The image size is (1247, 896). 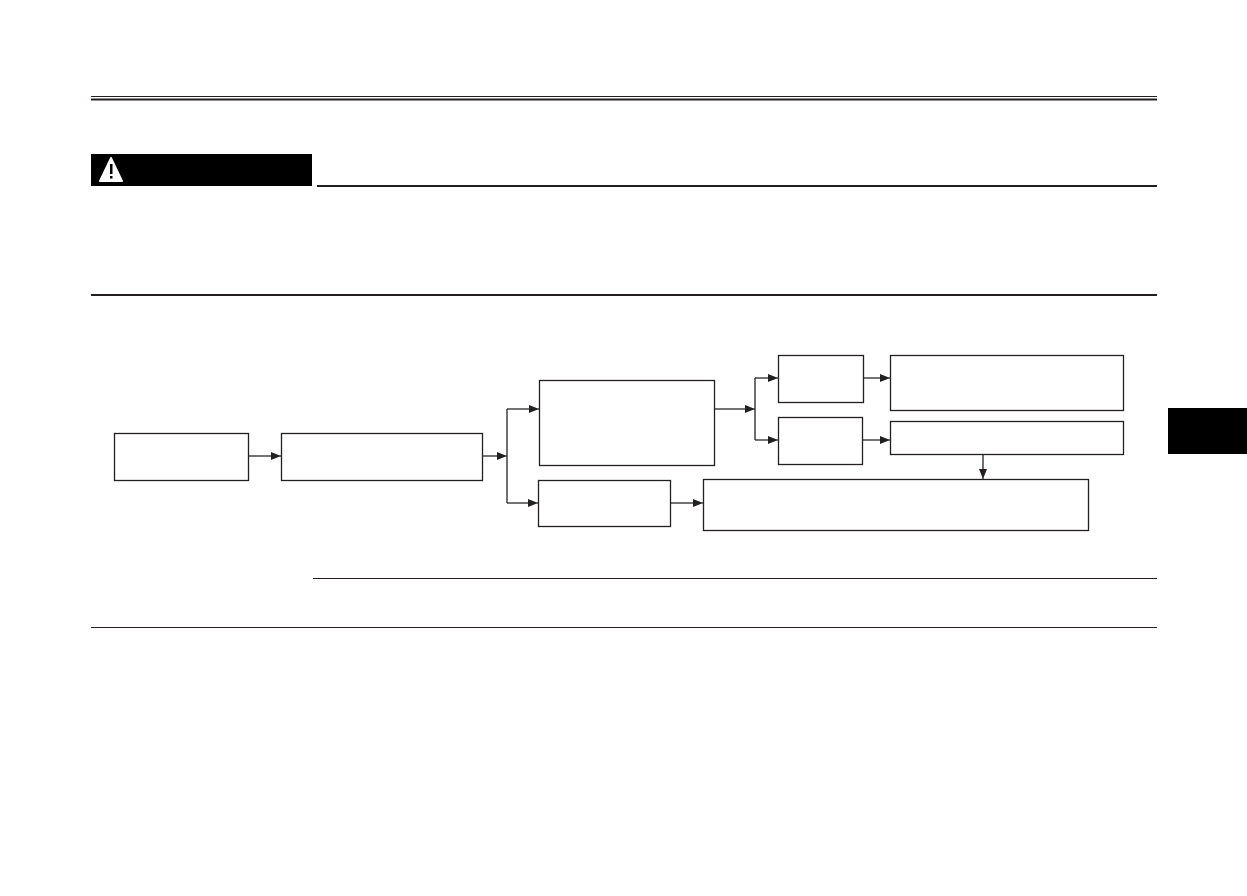 I want to click on warning-triangle-icon, so click(x=111, y=169).